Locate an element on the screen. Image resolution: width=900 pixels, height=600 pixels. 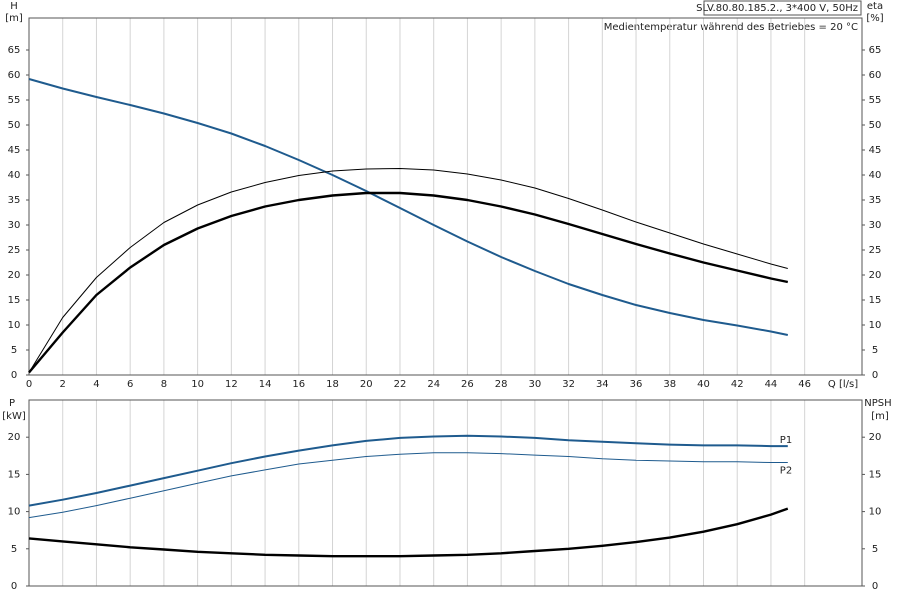
y2-tick-label: 30 is located at coordinates (875, 225).